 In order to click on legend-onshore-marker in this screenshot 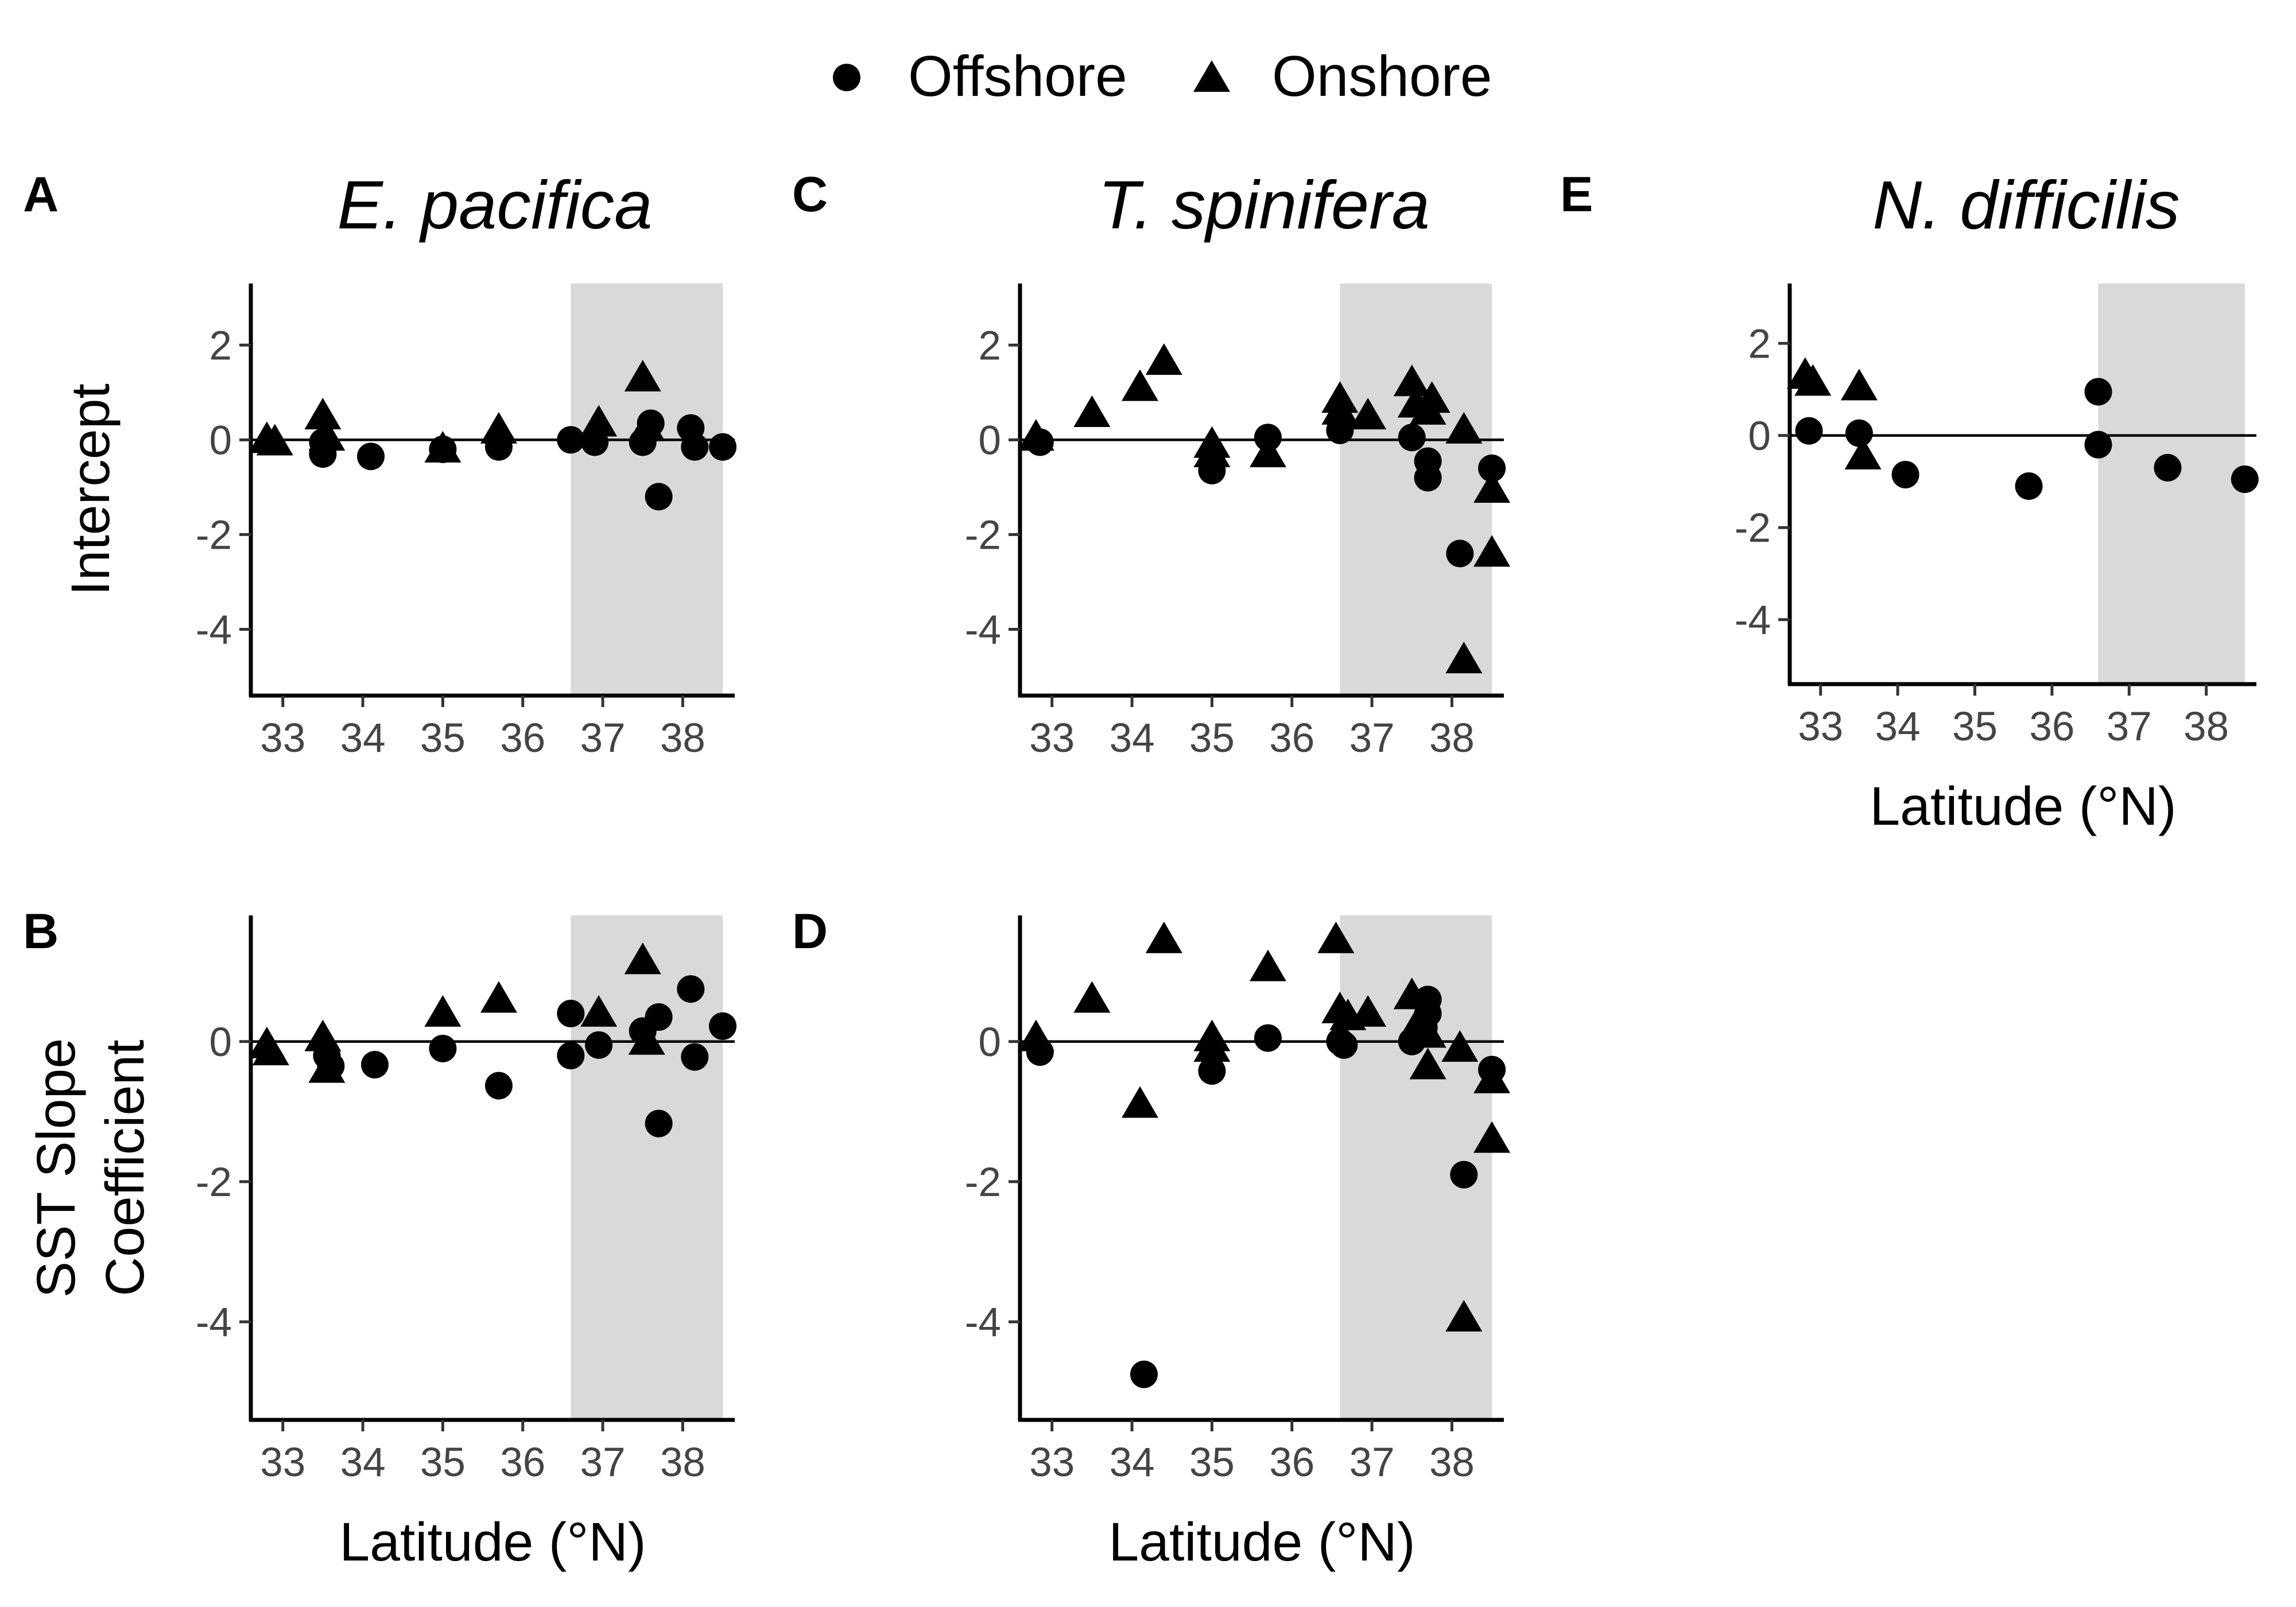, I will do `click(1211, 76)`.